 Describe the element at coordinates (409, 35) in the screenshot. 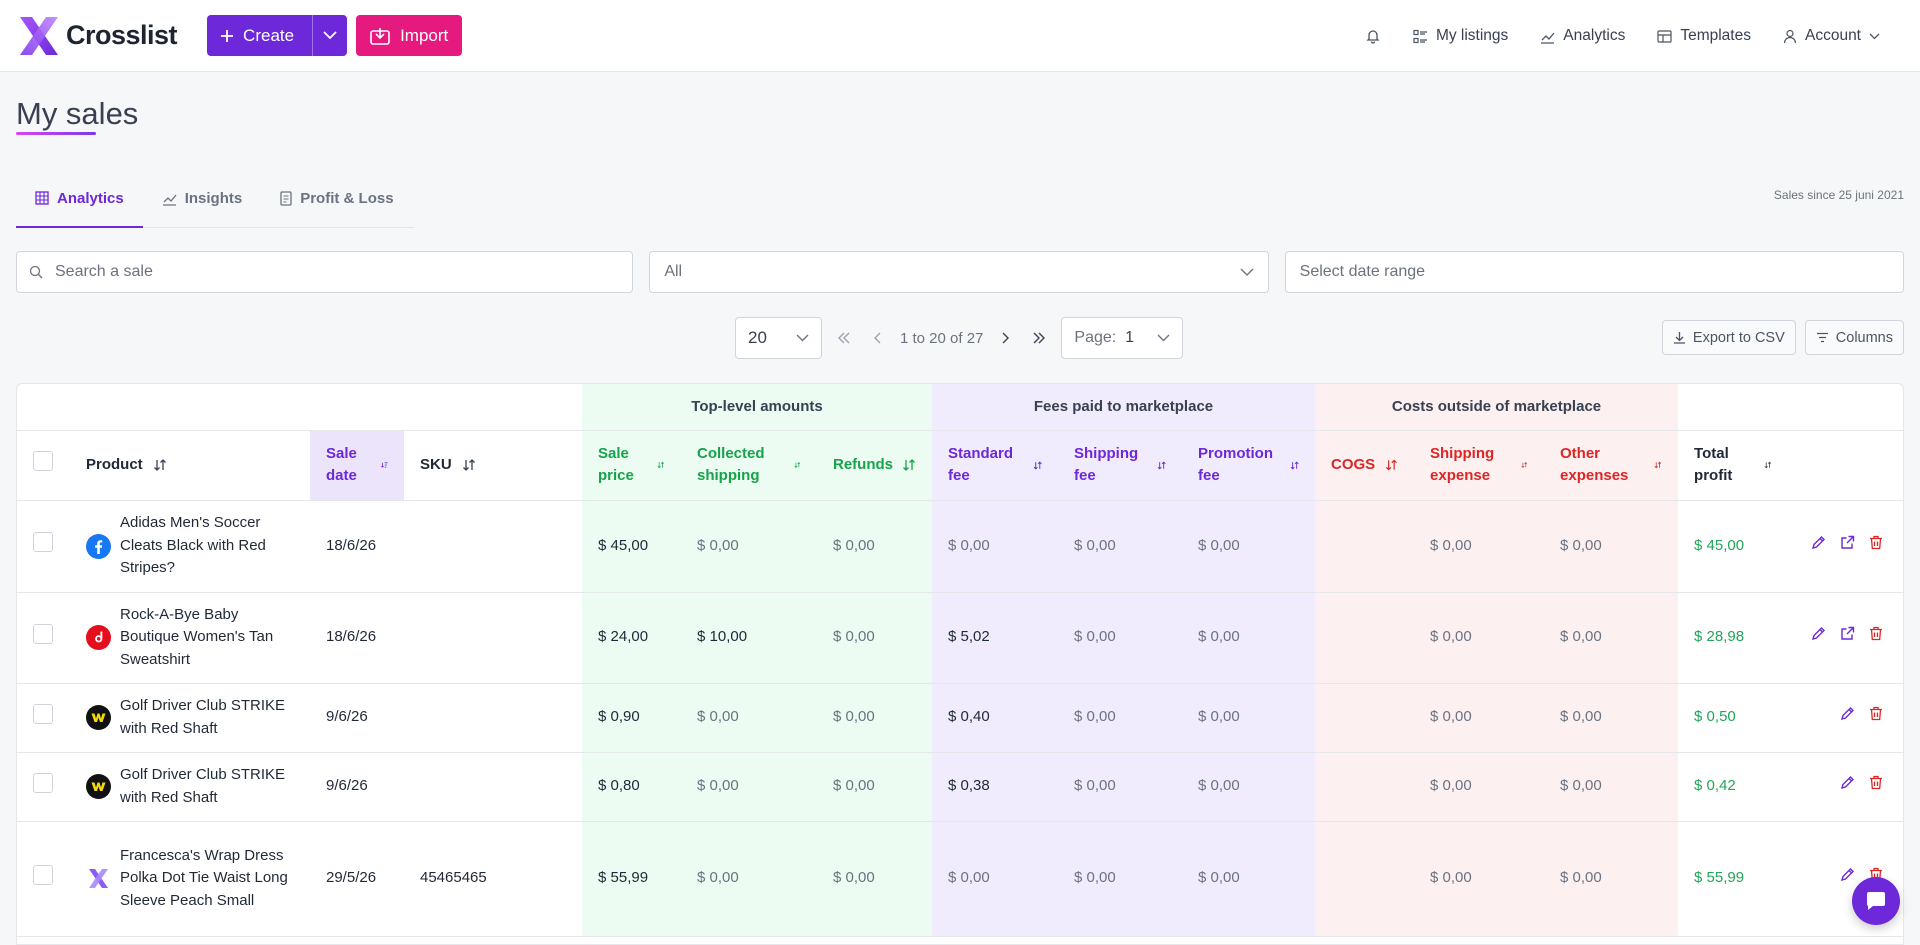

I see `import-button: Import` at that location.